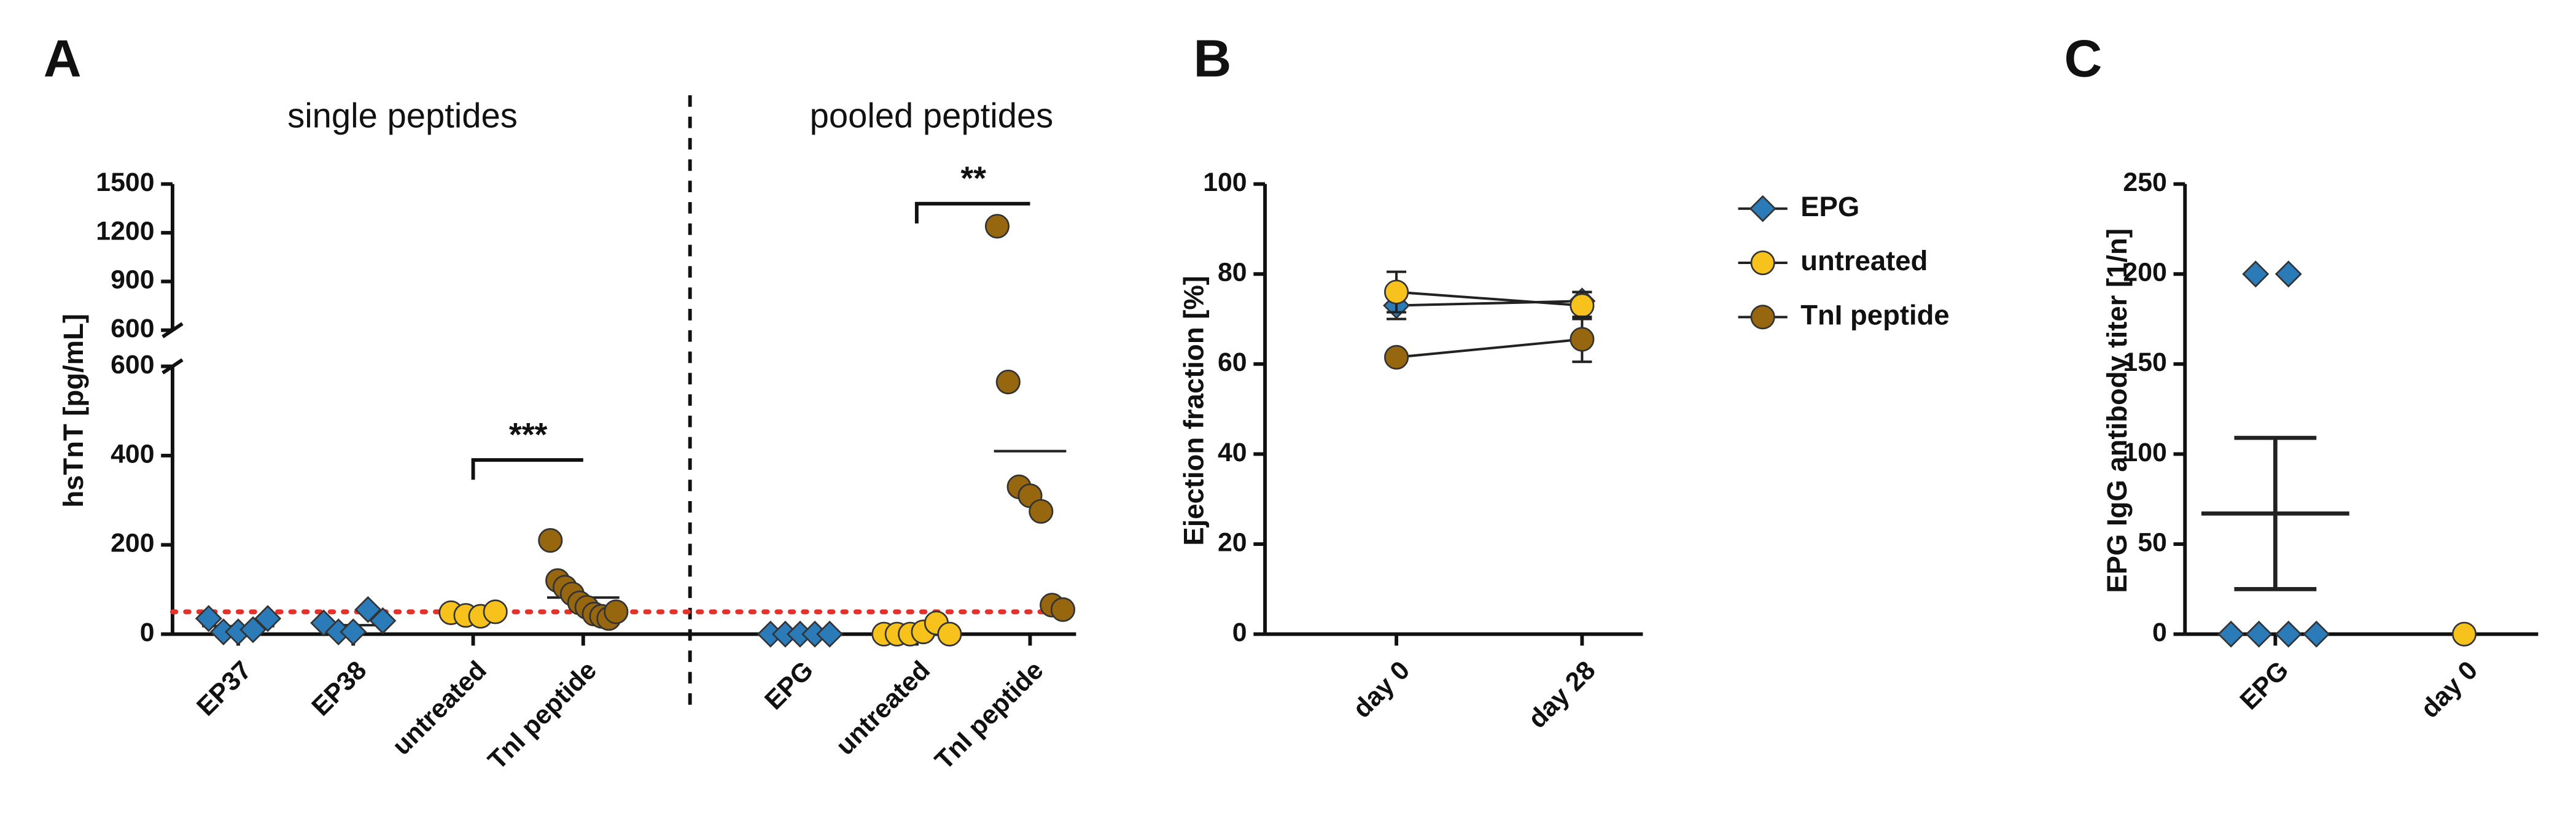  Describe the element at coordinates (172, 366) in the screenshot. I see `axis-break` at that location.